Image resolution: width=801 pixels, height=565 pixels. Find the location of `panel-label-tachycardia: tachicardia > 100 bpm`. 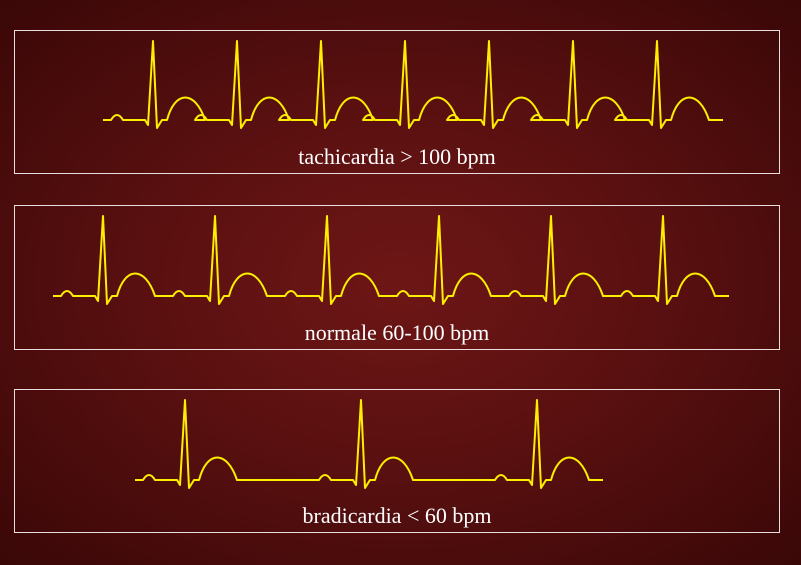

panel-label-tachycardia: tachicardia > 100 bpm is located at coordinates (397, 156).